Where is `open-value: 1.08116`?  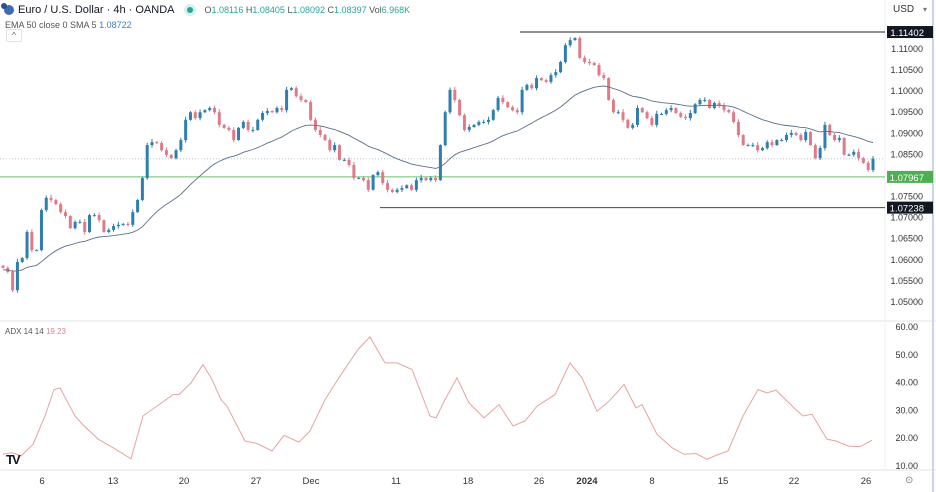 open-value: 1.08116 is located at coordinates (227, 10).